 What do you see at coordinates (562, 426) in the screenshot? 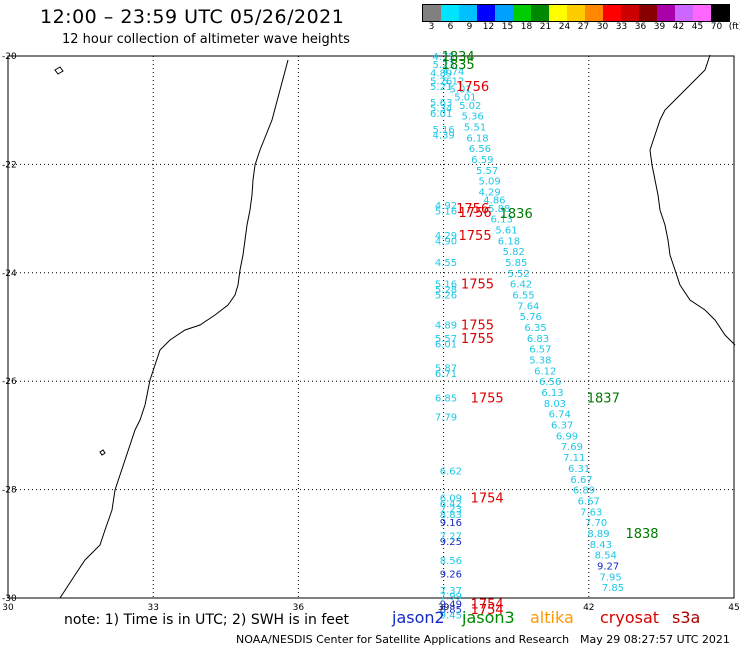
I see `swh-reading: 6.37` at bounding box center [562, 426].